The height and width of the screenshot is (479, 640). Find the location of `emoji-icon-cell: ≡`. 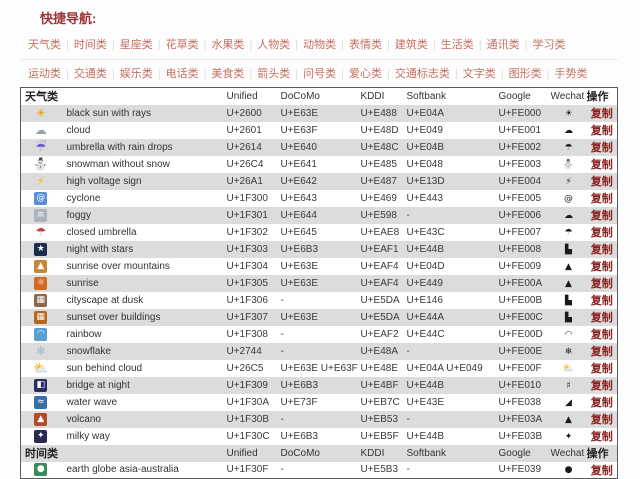

emoji-icon-cell: ≡ is located at coordinates (41, 215).